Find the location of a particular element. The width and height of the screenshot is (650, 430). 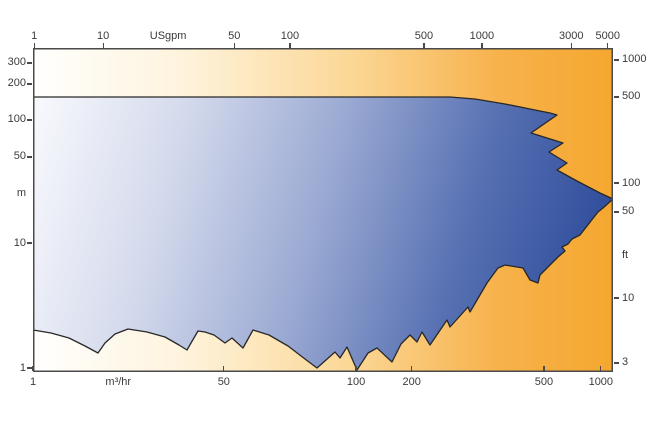

tick-label-bottom-100: 100 is located at coordinates (356, 382).